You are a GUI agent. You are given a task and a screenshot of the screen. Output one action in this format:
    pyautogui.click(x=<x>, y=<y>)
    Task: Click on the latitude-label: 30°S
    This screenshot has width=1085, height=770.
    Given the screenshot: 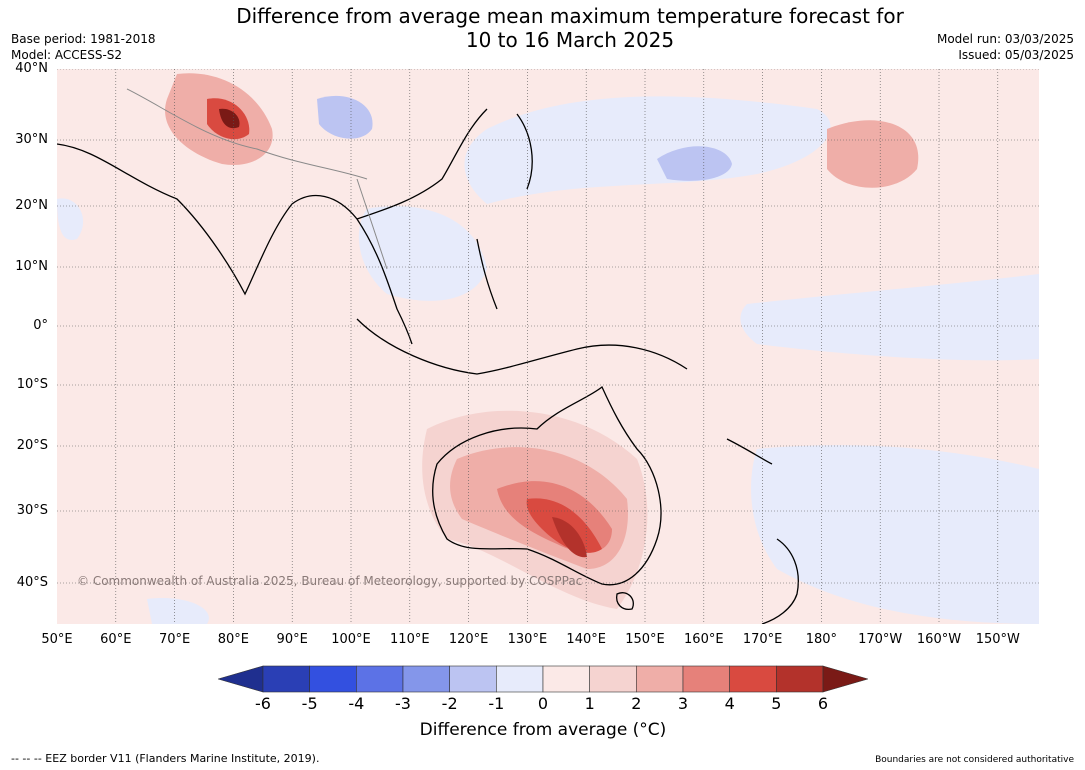 What is the action you would take?
    pyautogui.click(x=32, y=510)
    